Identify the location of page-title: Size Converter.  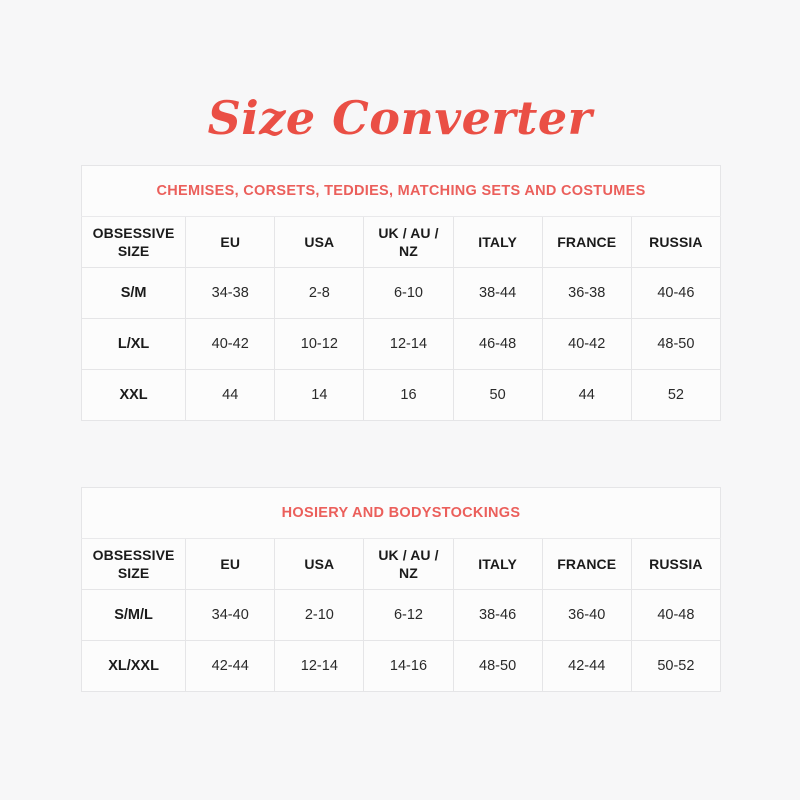
(400, 118).